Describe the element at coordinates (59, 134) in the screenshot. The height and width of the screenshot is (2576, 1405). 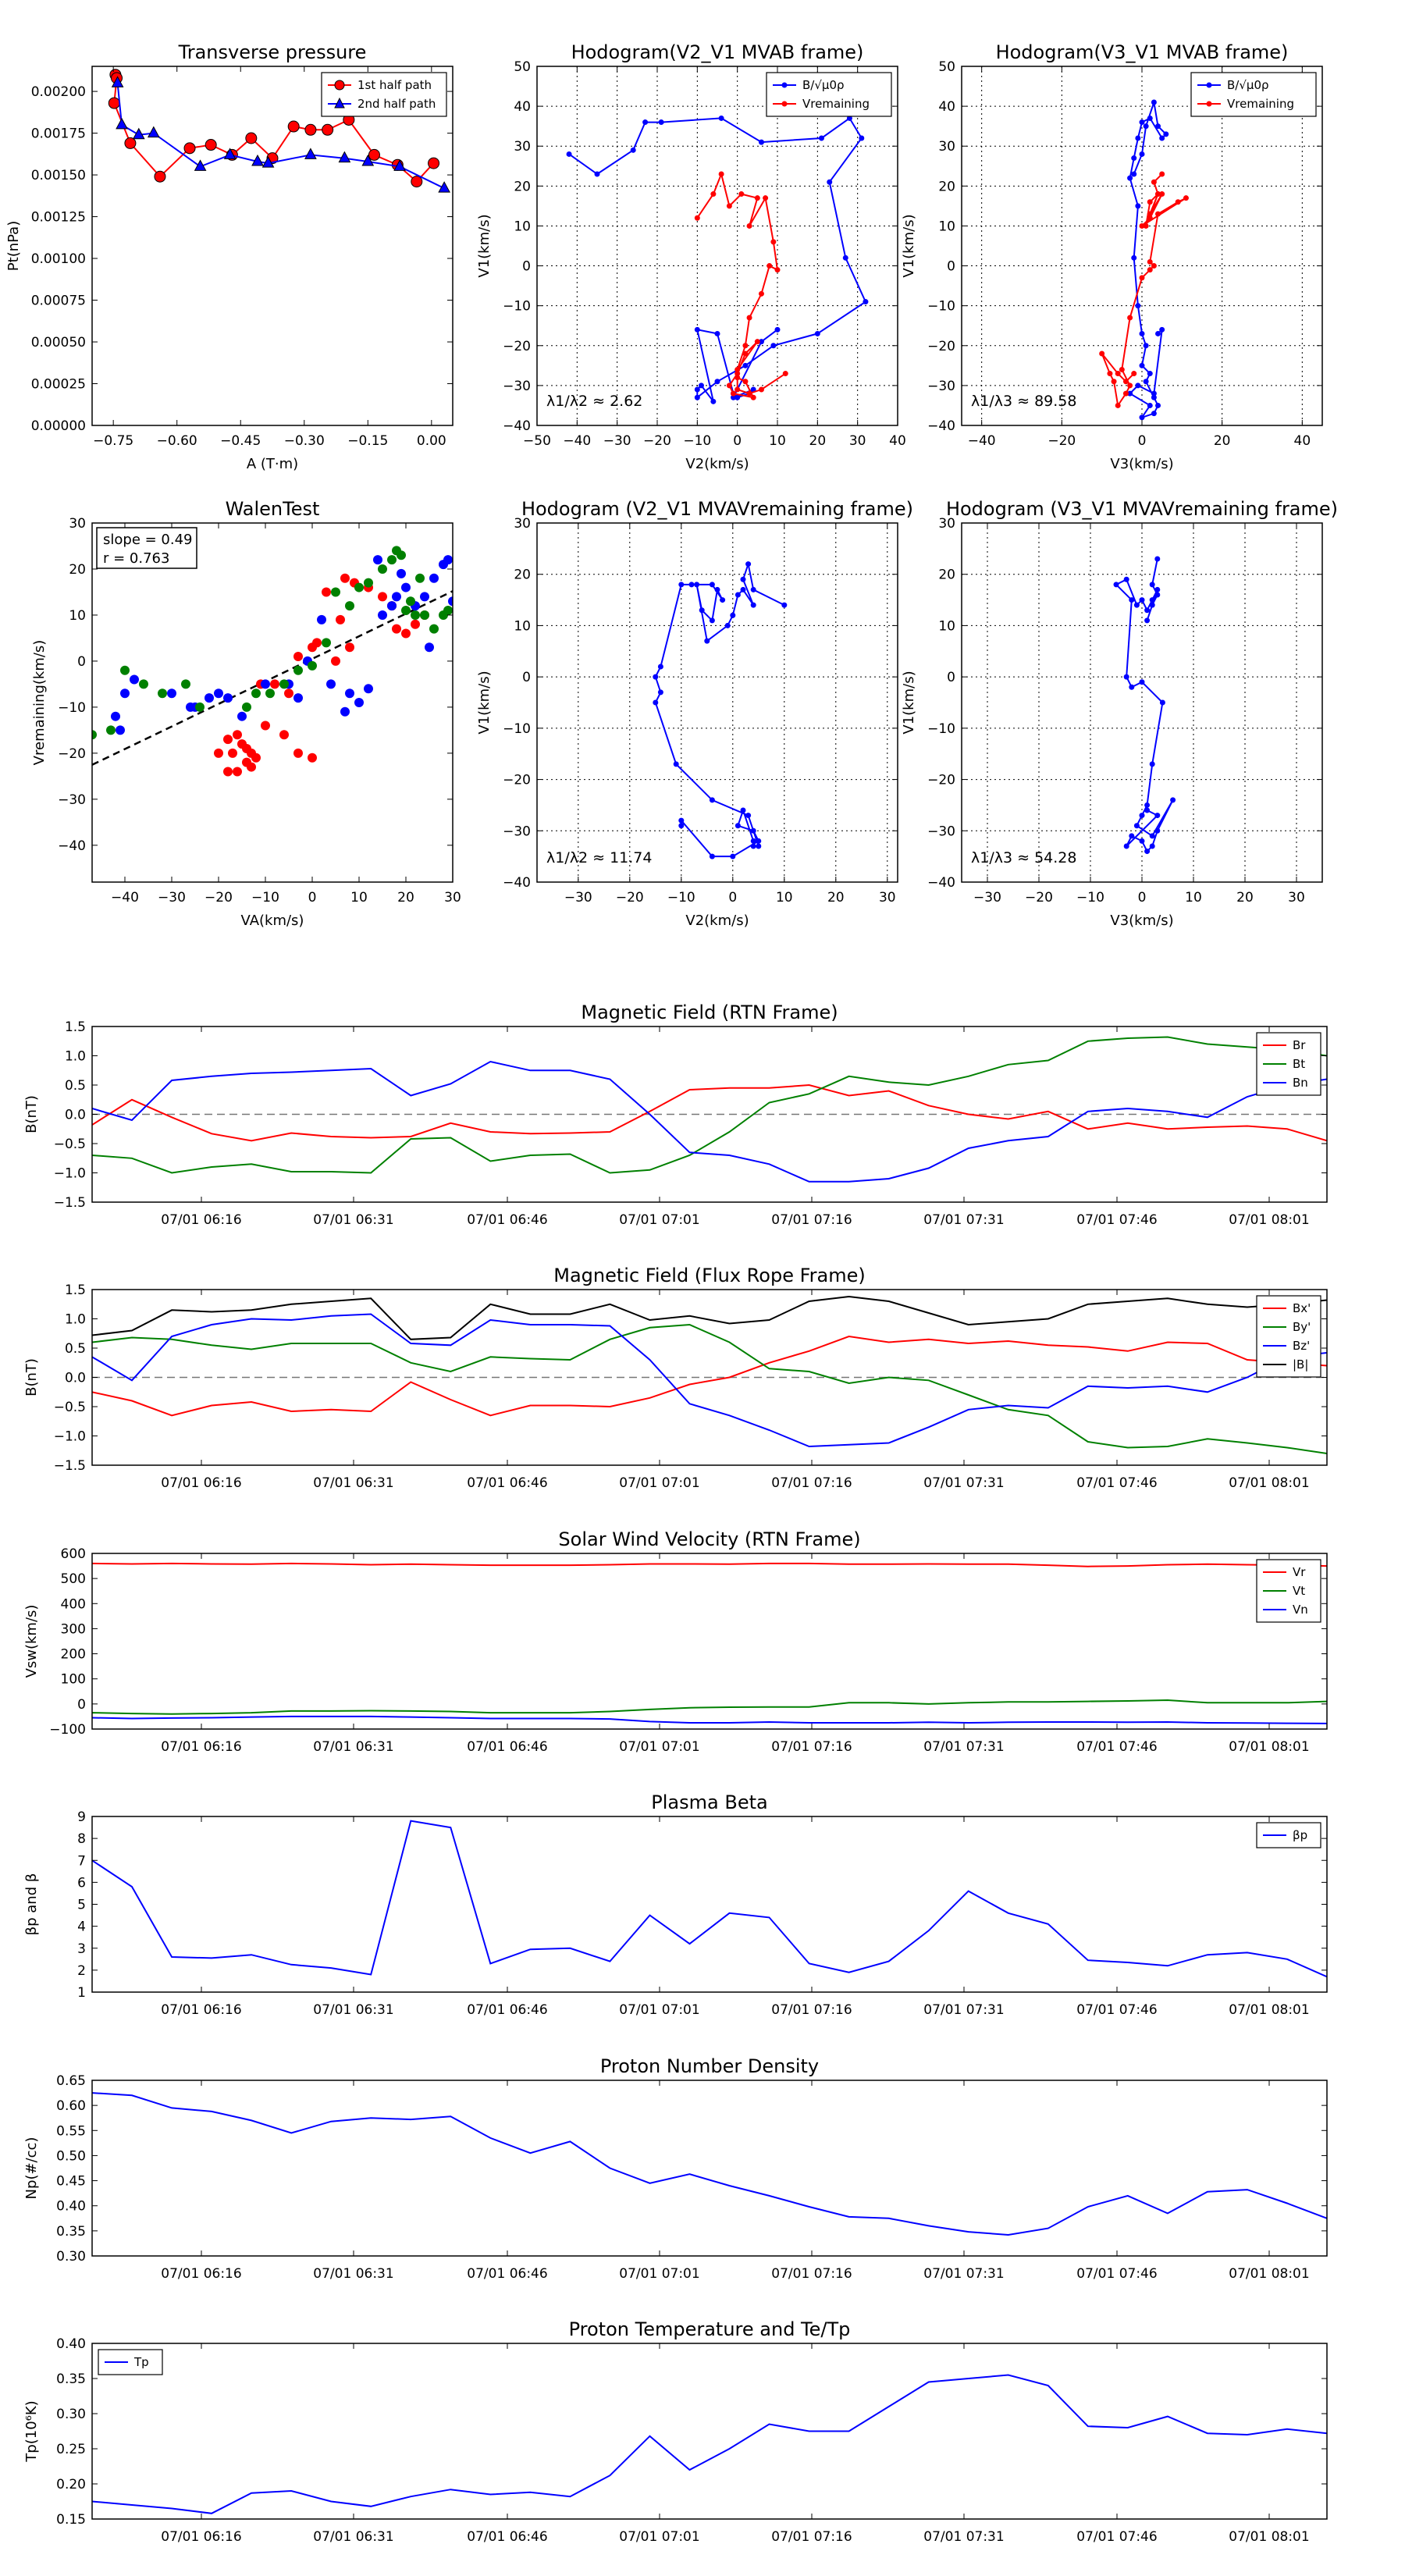
I see `y-tick-label: 0.00175` at that location.